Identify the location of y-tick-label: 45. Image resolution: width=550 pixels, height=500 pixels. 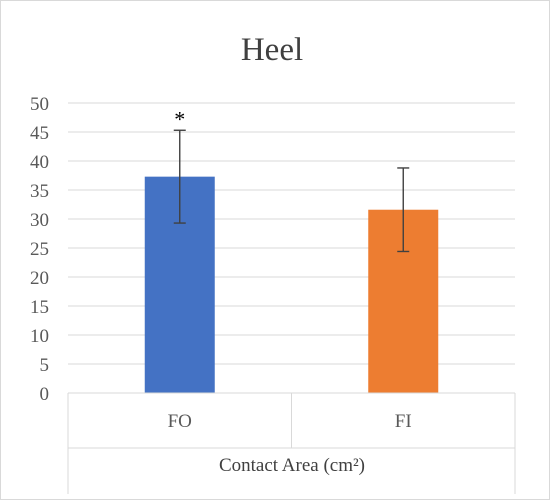
(39, 133).